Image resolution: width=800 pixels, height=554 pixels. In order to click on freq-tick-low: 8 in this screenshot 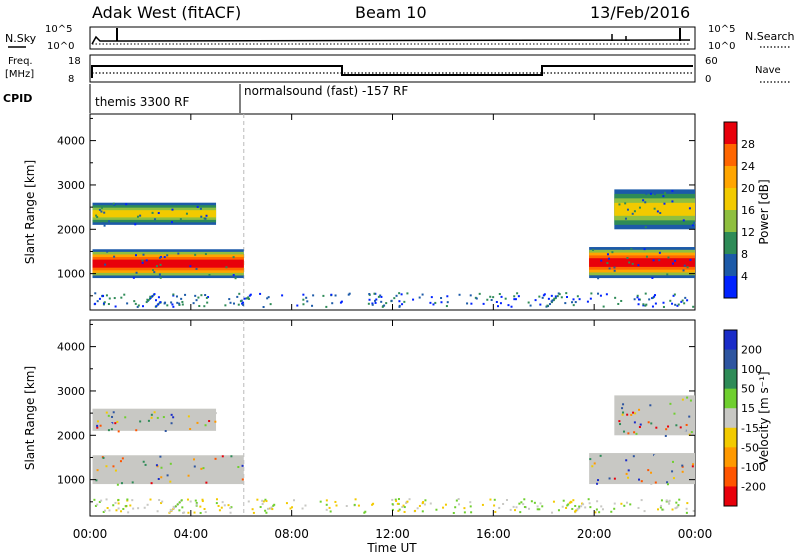, I will do `click(71, 79)`.